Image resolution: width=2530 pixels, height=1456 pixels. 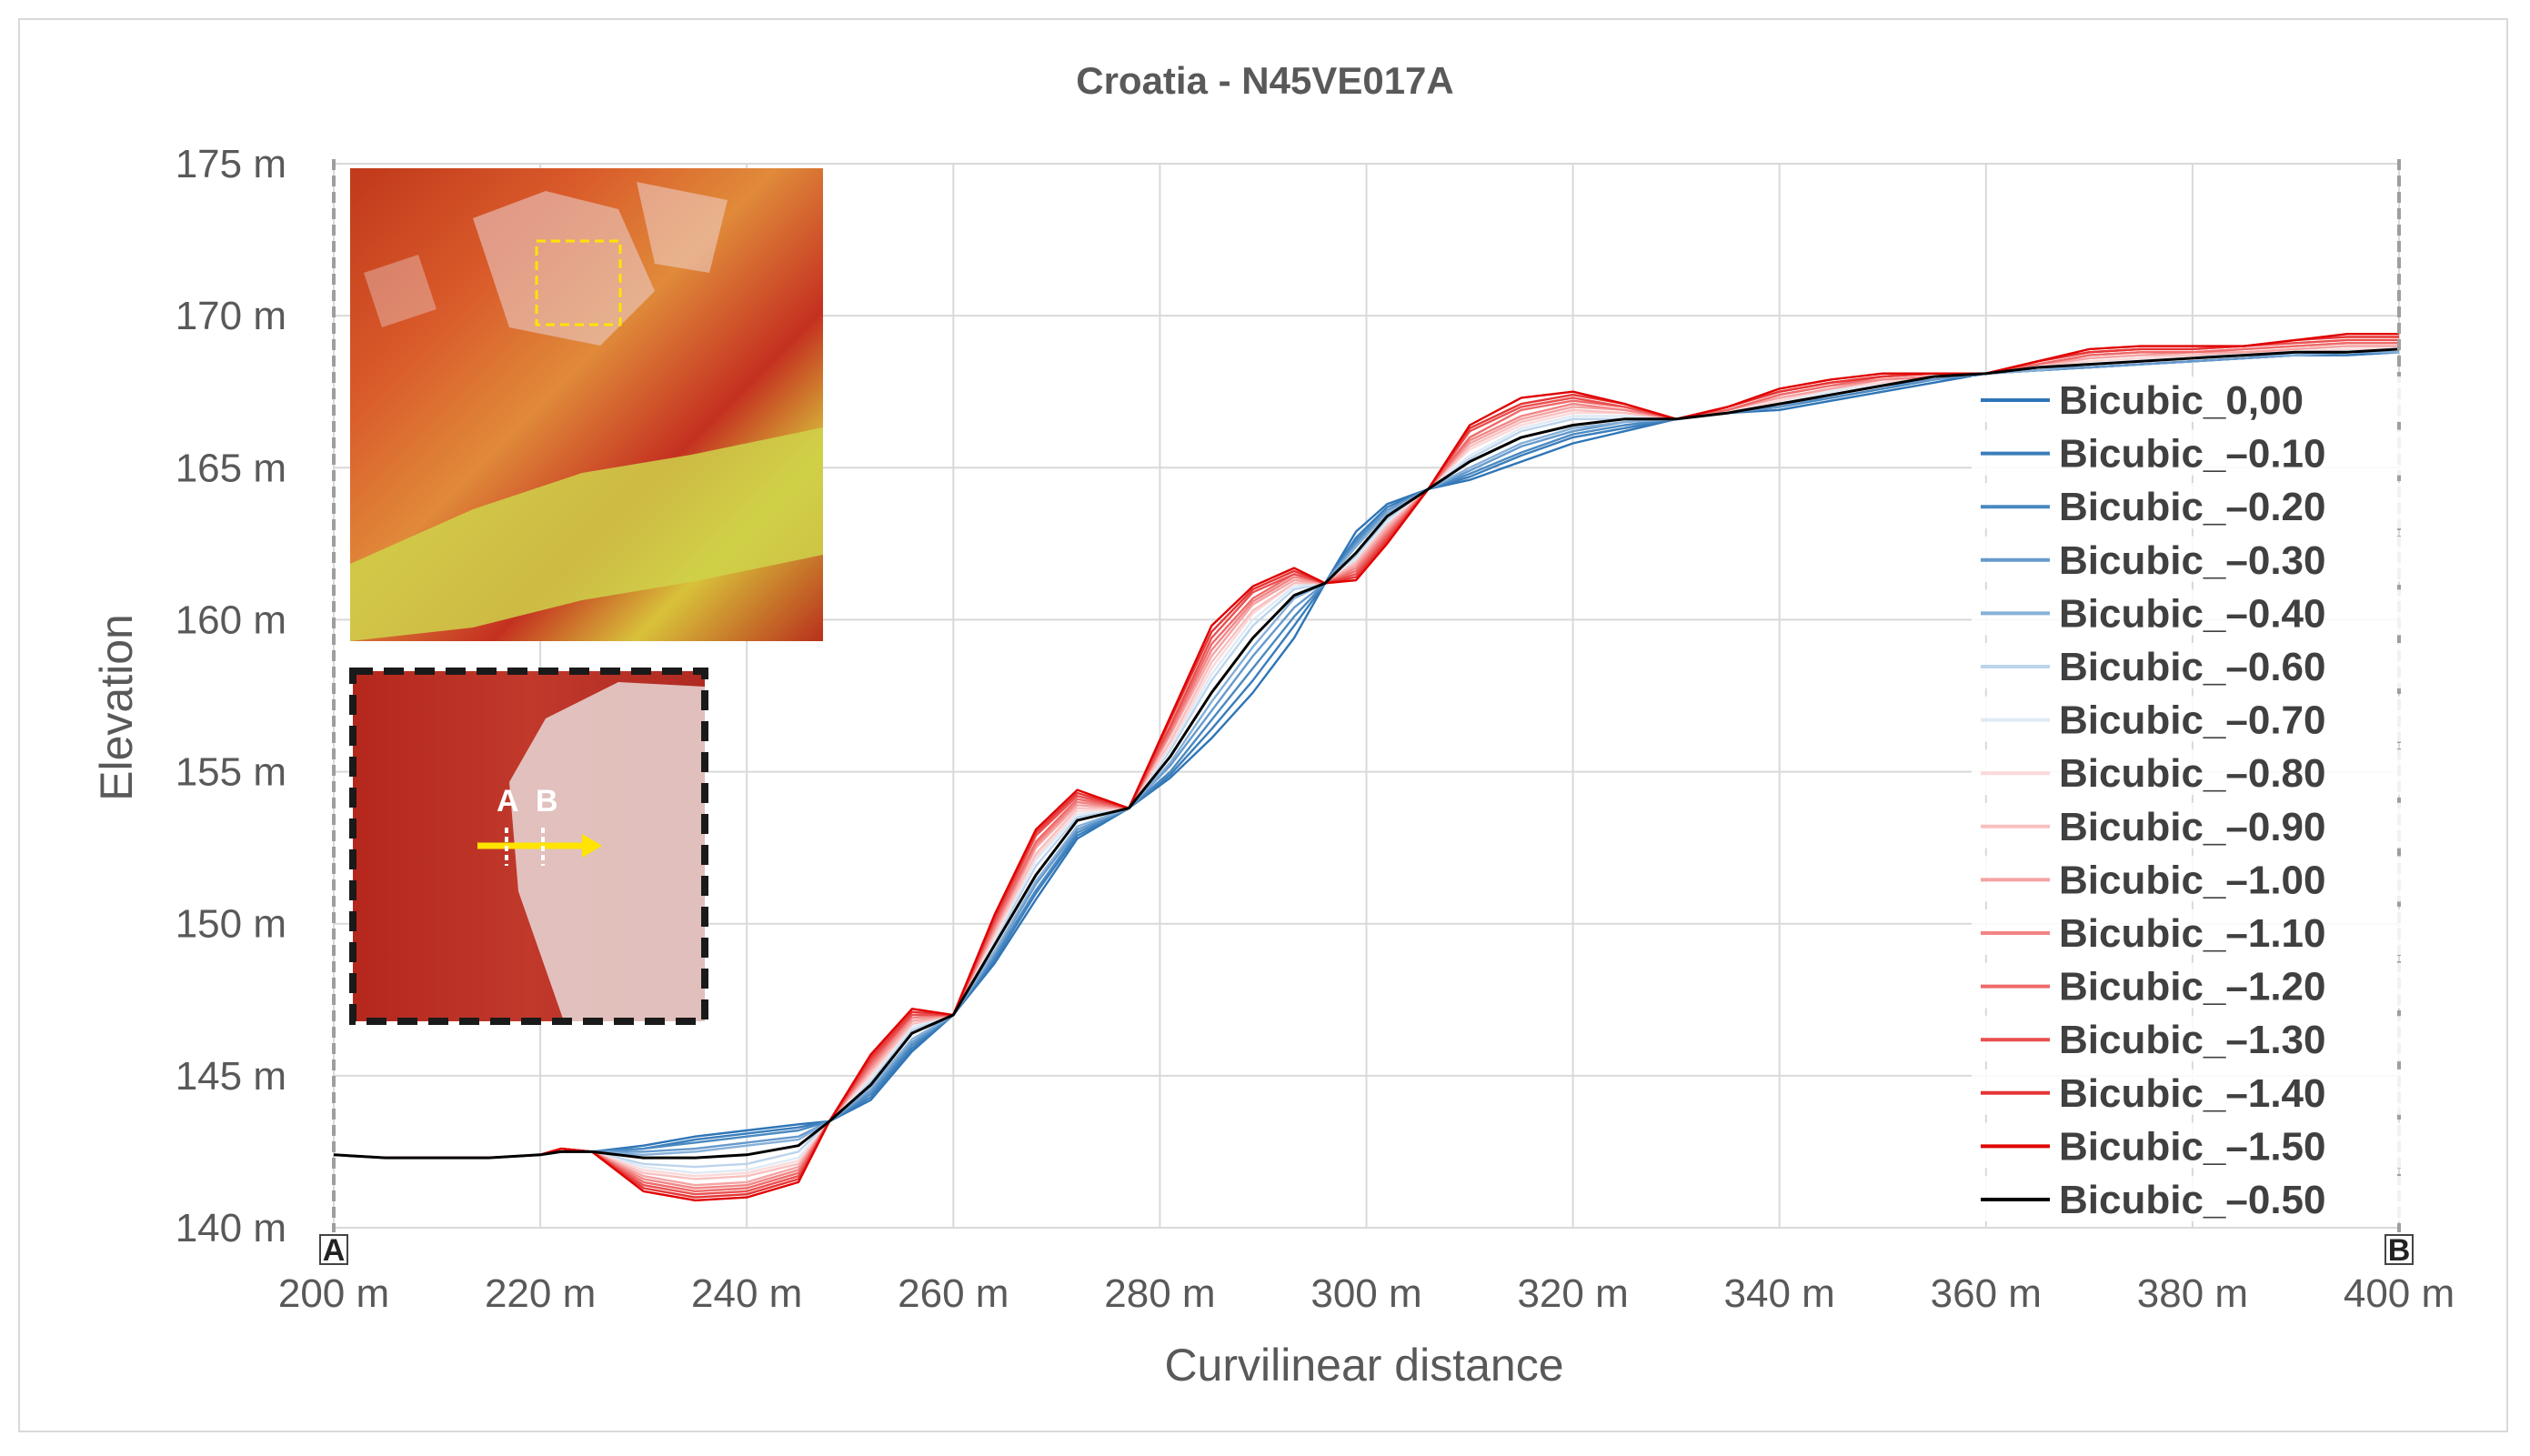 What do you see at coordinates (2192, 827) in the screenshot?
I see `legend-label: Bicubic_–0.90` at bounding box center [2192, 827].